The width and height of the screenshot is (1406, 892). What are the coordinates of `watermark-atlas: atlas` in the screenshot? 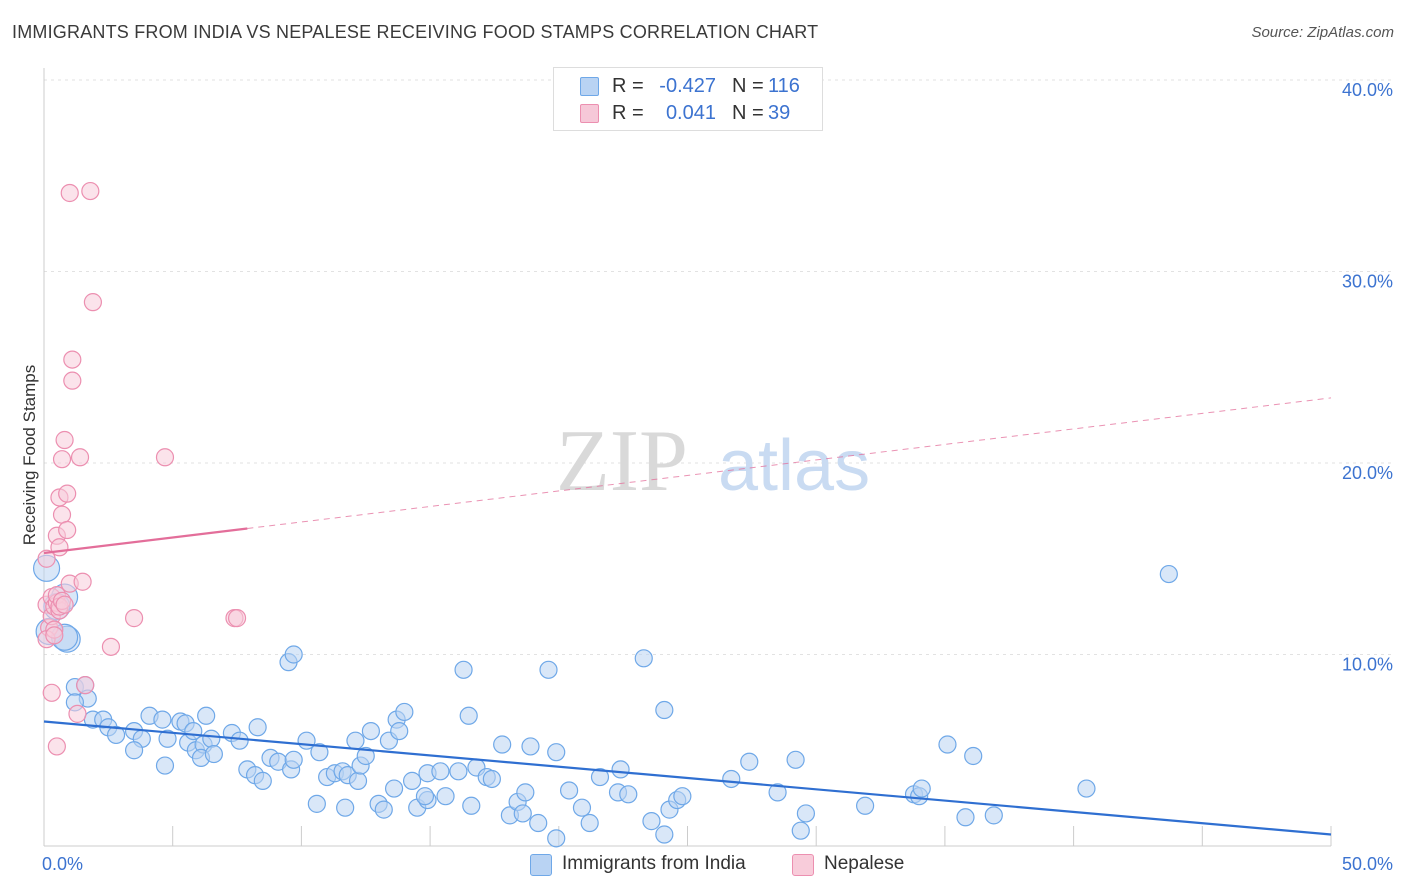 It's located at (794, 466).